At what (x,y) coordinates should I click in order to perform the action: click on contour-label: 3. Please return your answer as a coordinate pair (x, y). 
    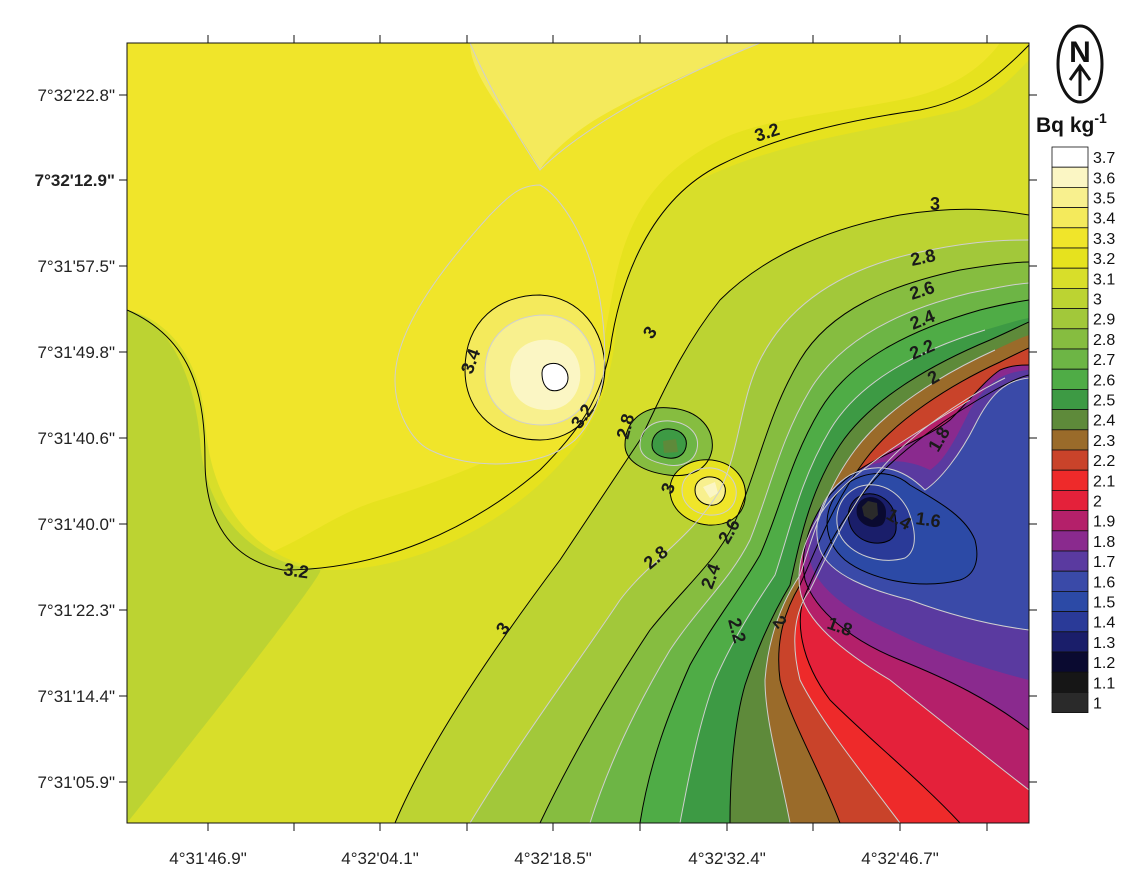
    Looking at the image, I should click on (935, 204).